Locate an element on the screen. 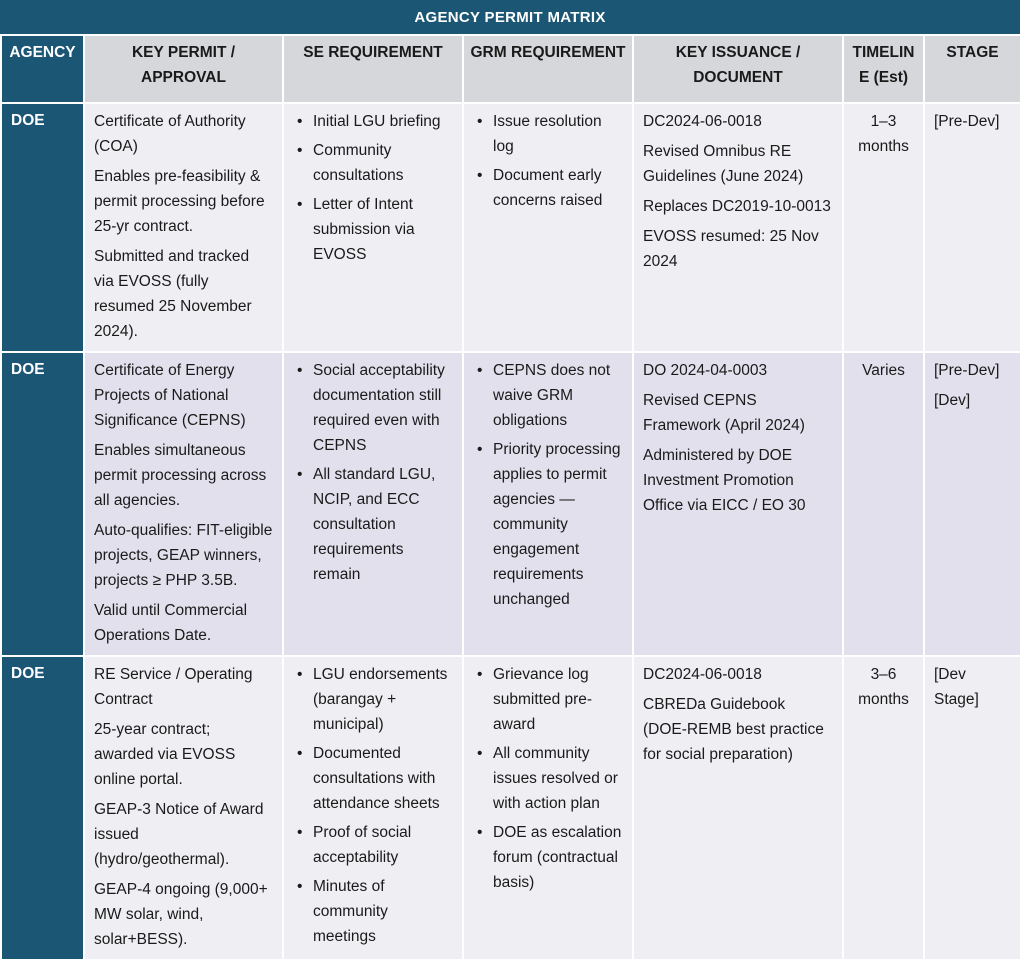 Image resolution: width=1024 pixels, height=961 pixels. header-agency: AGENCY is located at coordinates (42, 69).